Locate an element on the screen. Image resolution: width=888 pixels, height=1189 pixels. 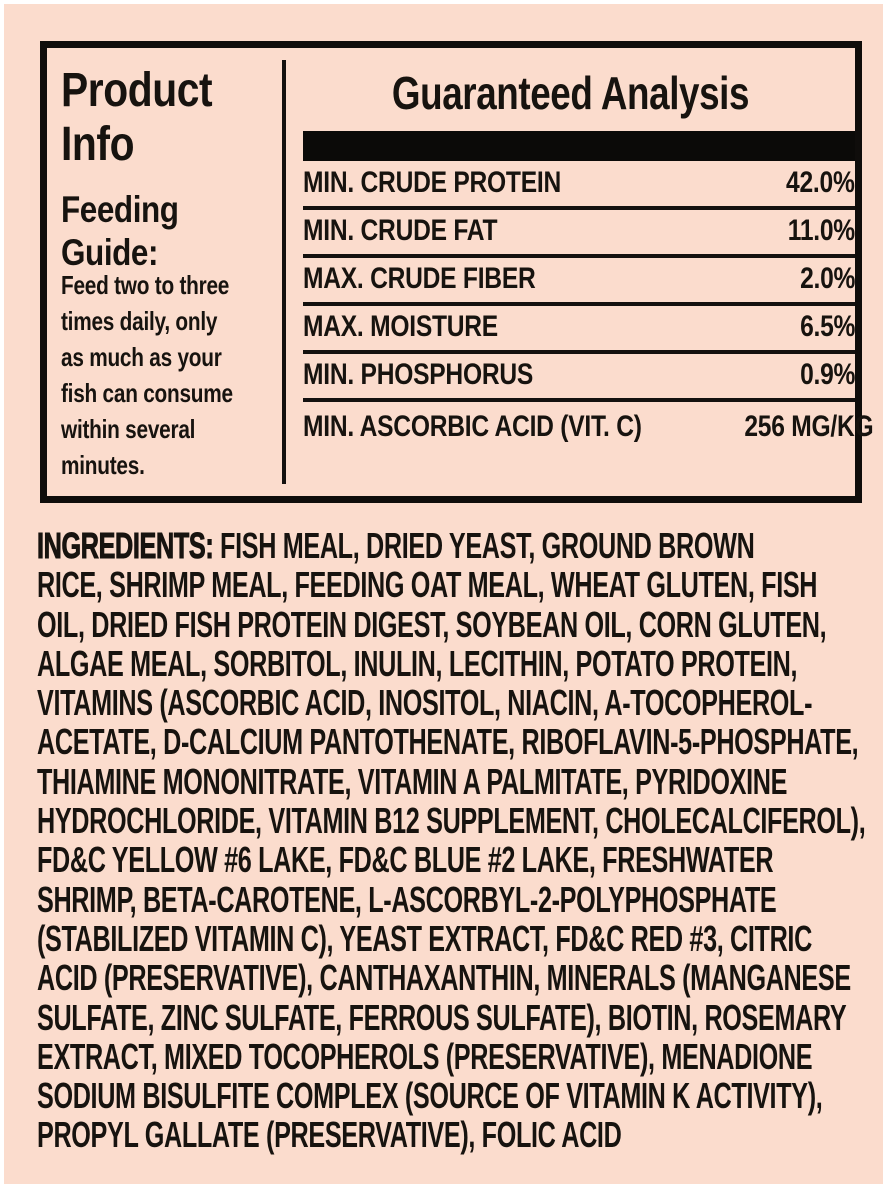
analysis-row: MIN. PHOSPHORUS 0.9% is located at coordinates (579, 378).